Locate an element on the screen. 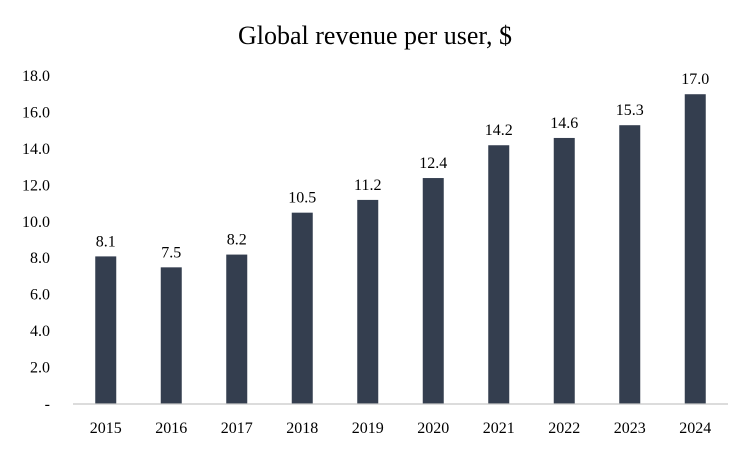 This screenshot has width=750, height=450. y-tick-label: 2.0 is located at coordinates (40, 368).